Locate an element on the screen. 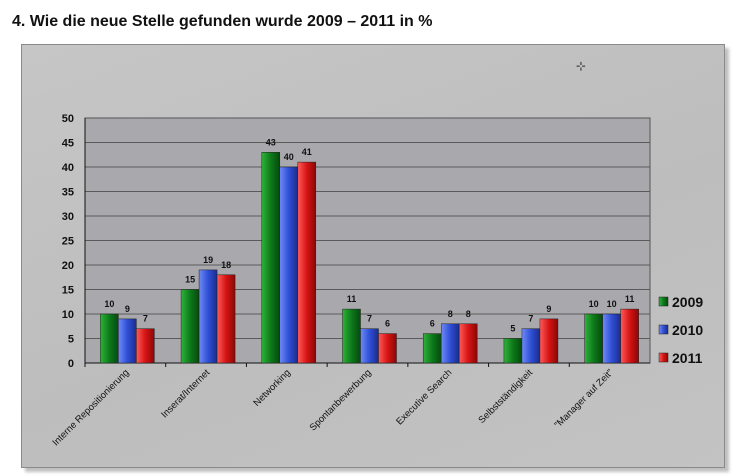 The image size is (738, 476). x-category-label: Interne Repositionierung is located at coordinates (91, 407).